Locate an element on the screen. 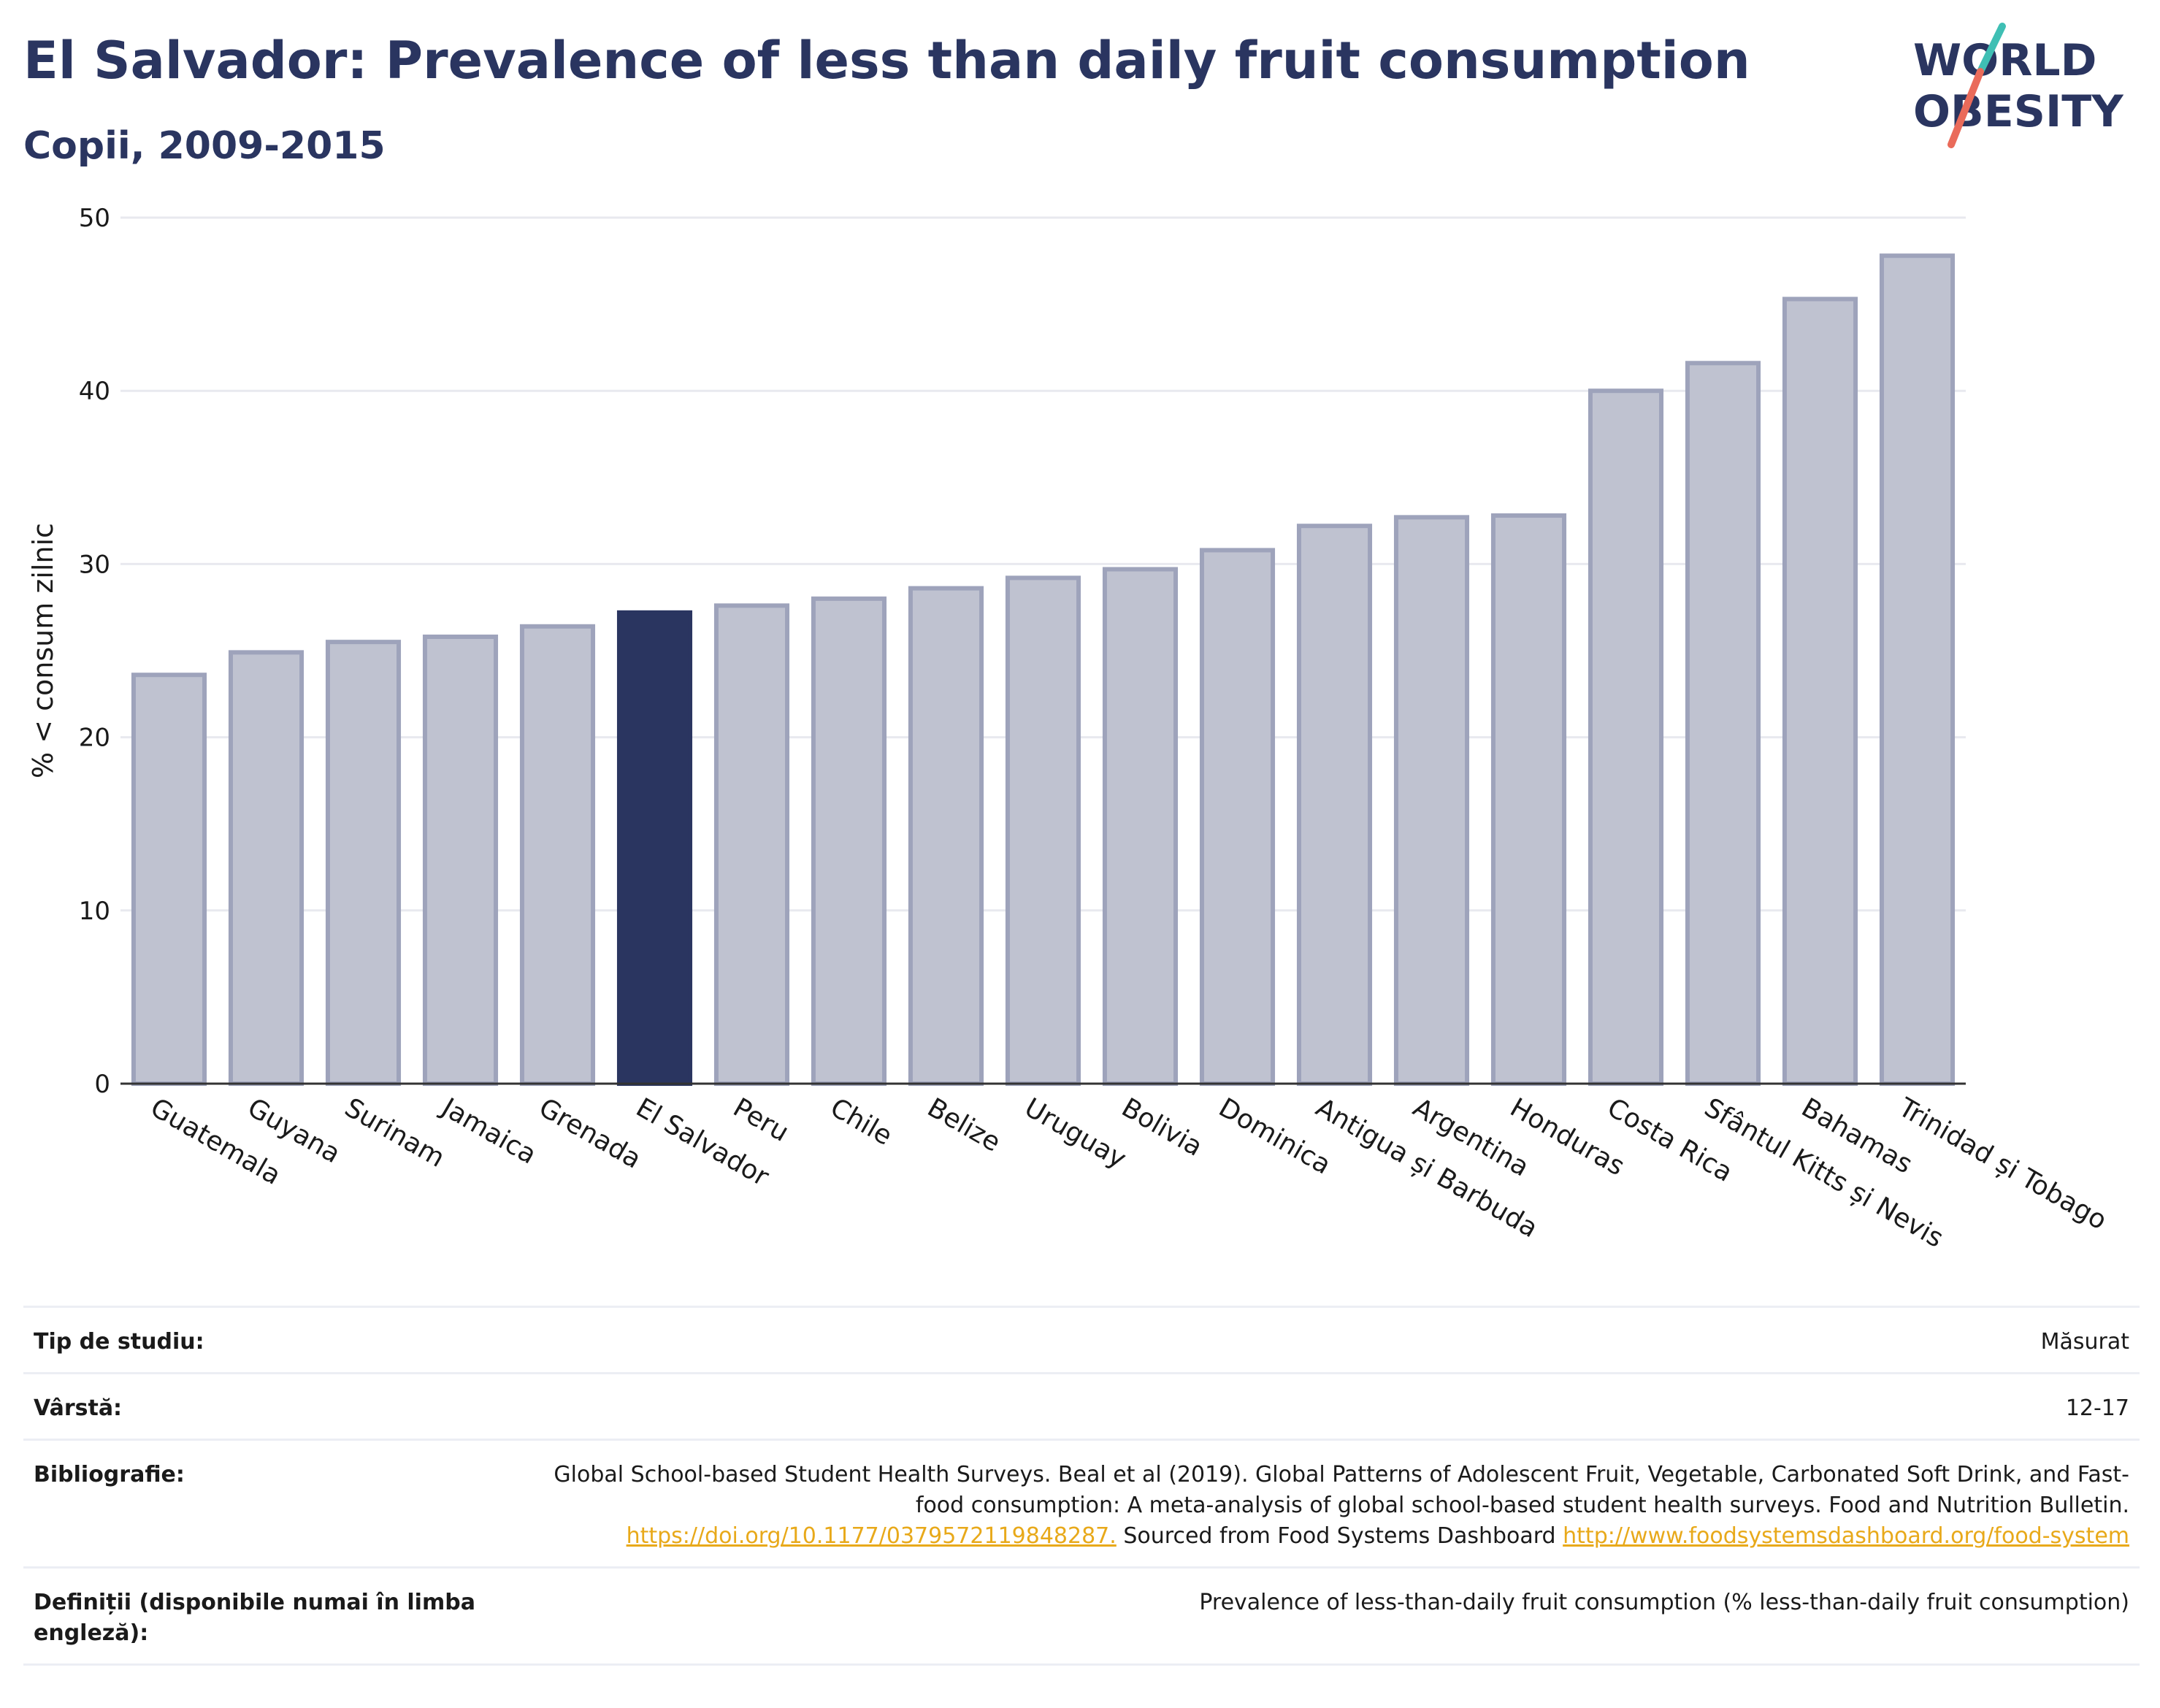 The image size is (2160, 1708). y-axis-ticks: 0 10 20 30 40 50 is located at coordinates (94, 651).